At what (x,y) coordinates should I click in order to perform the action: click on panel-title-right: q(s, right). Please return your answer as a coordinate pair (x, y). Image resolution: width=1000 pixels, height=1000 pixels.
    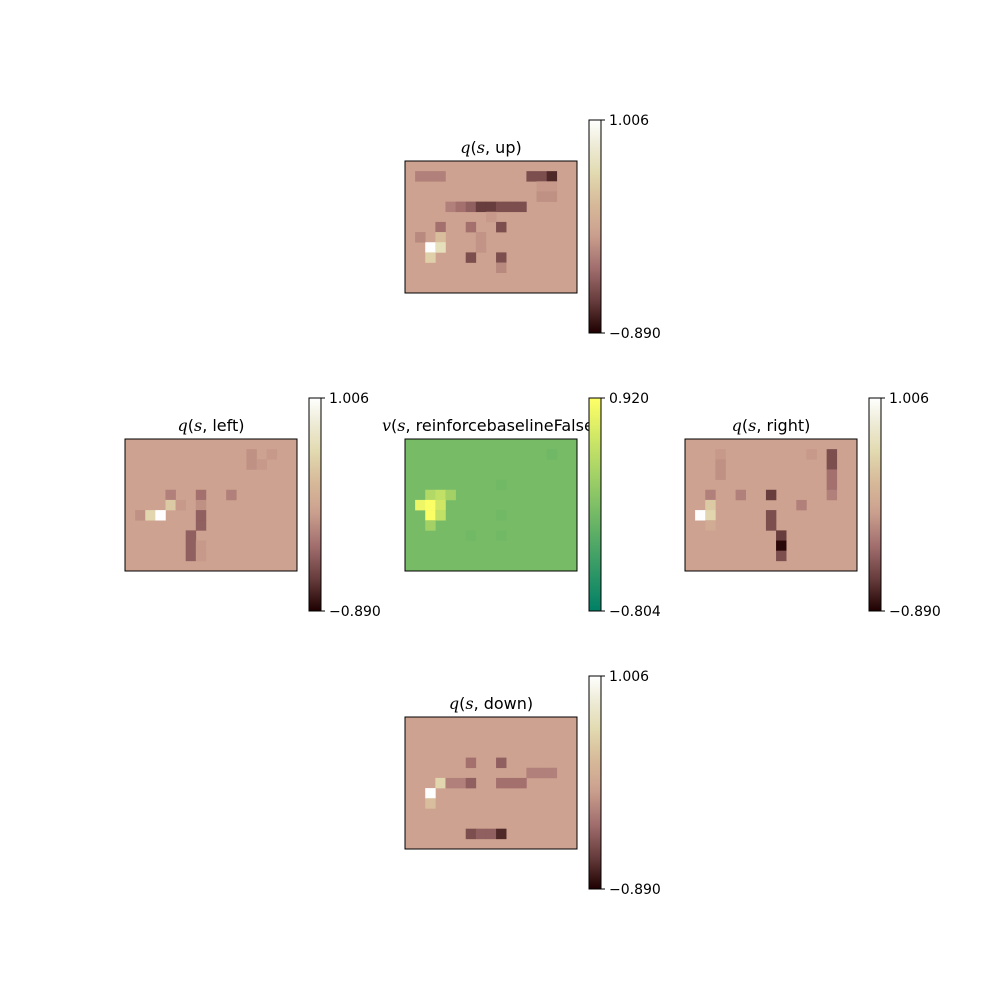
    Looking at the image, I should click on (771, 425).